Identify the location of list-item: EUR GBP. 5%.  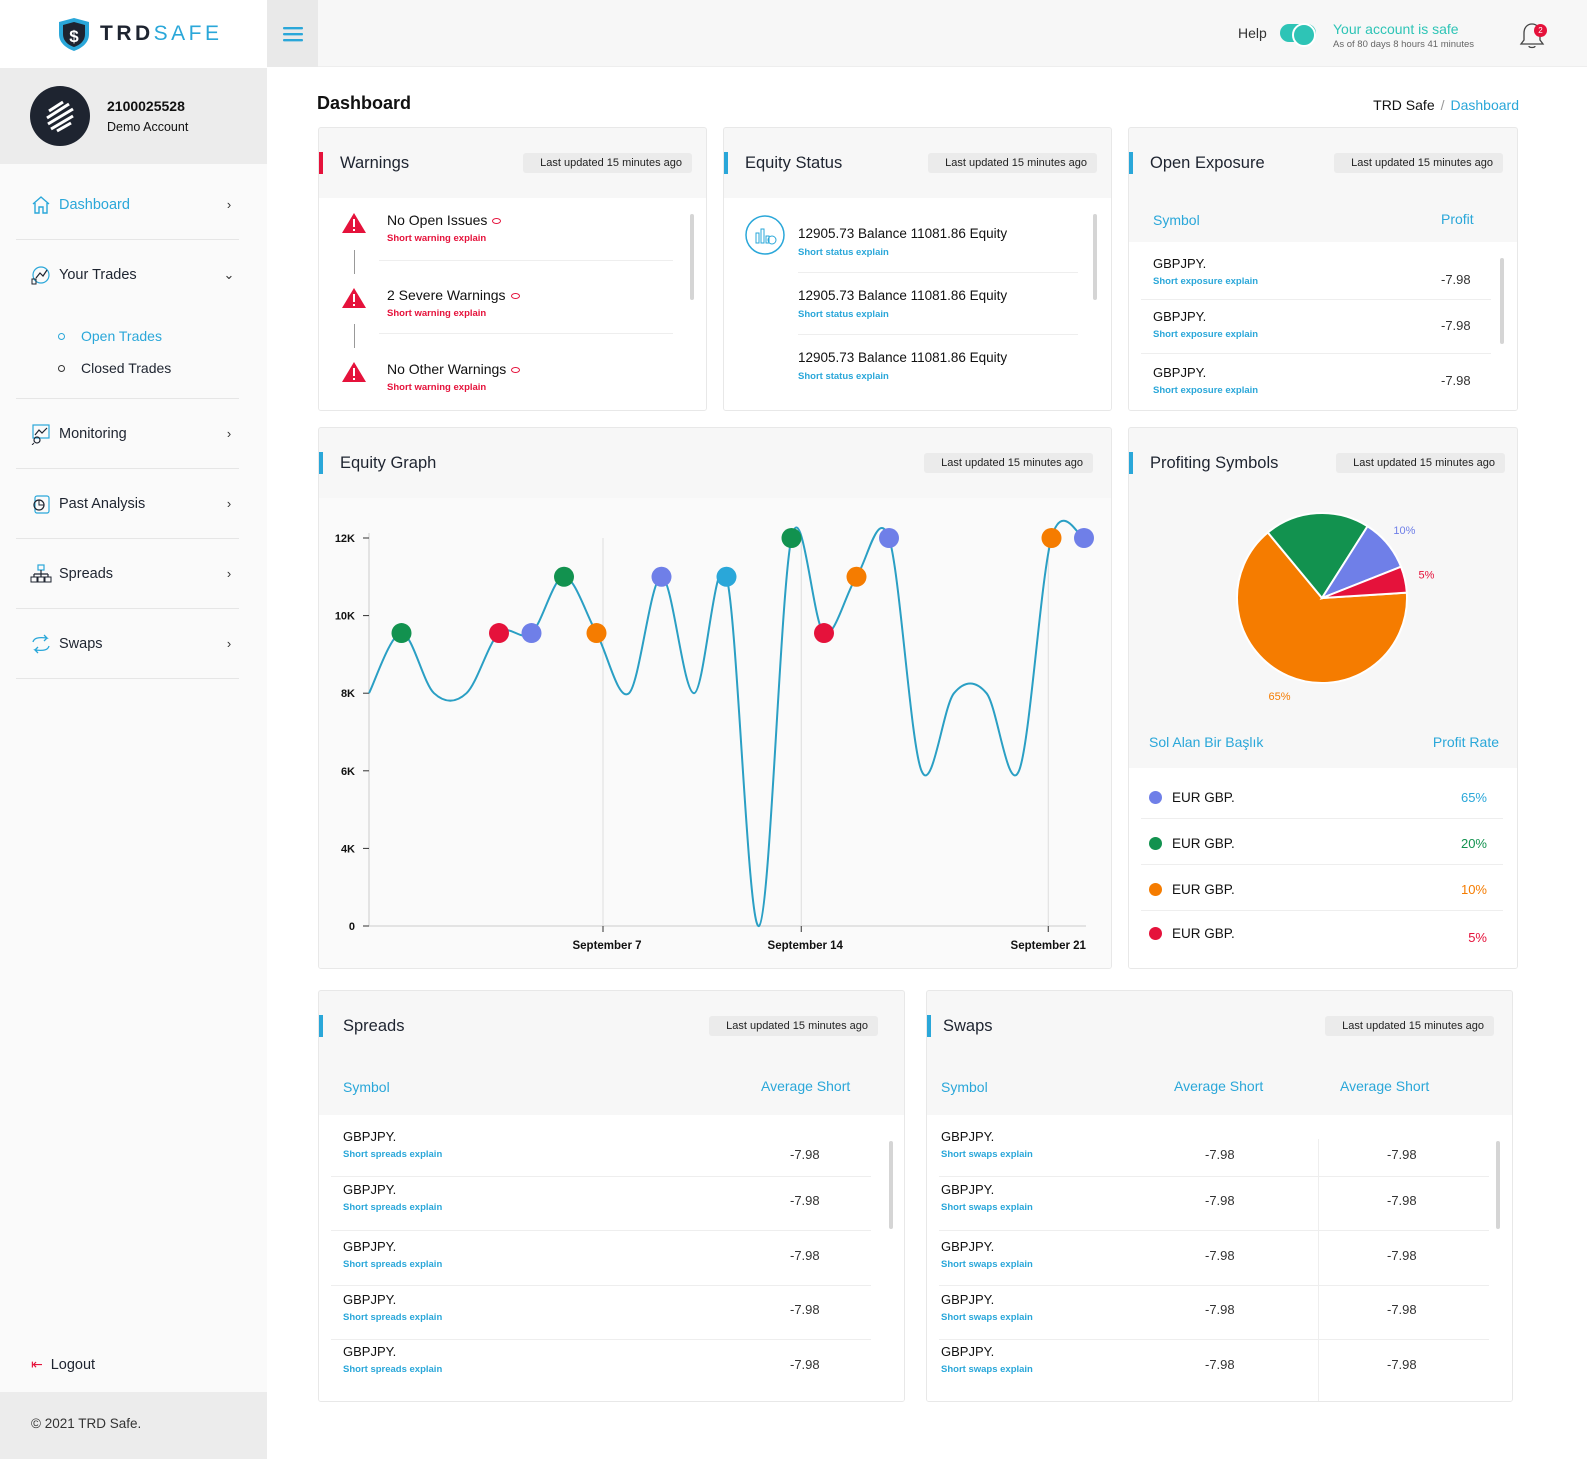
(1318, 933).